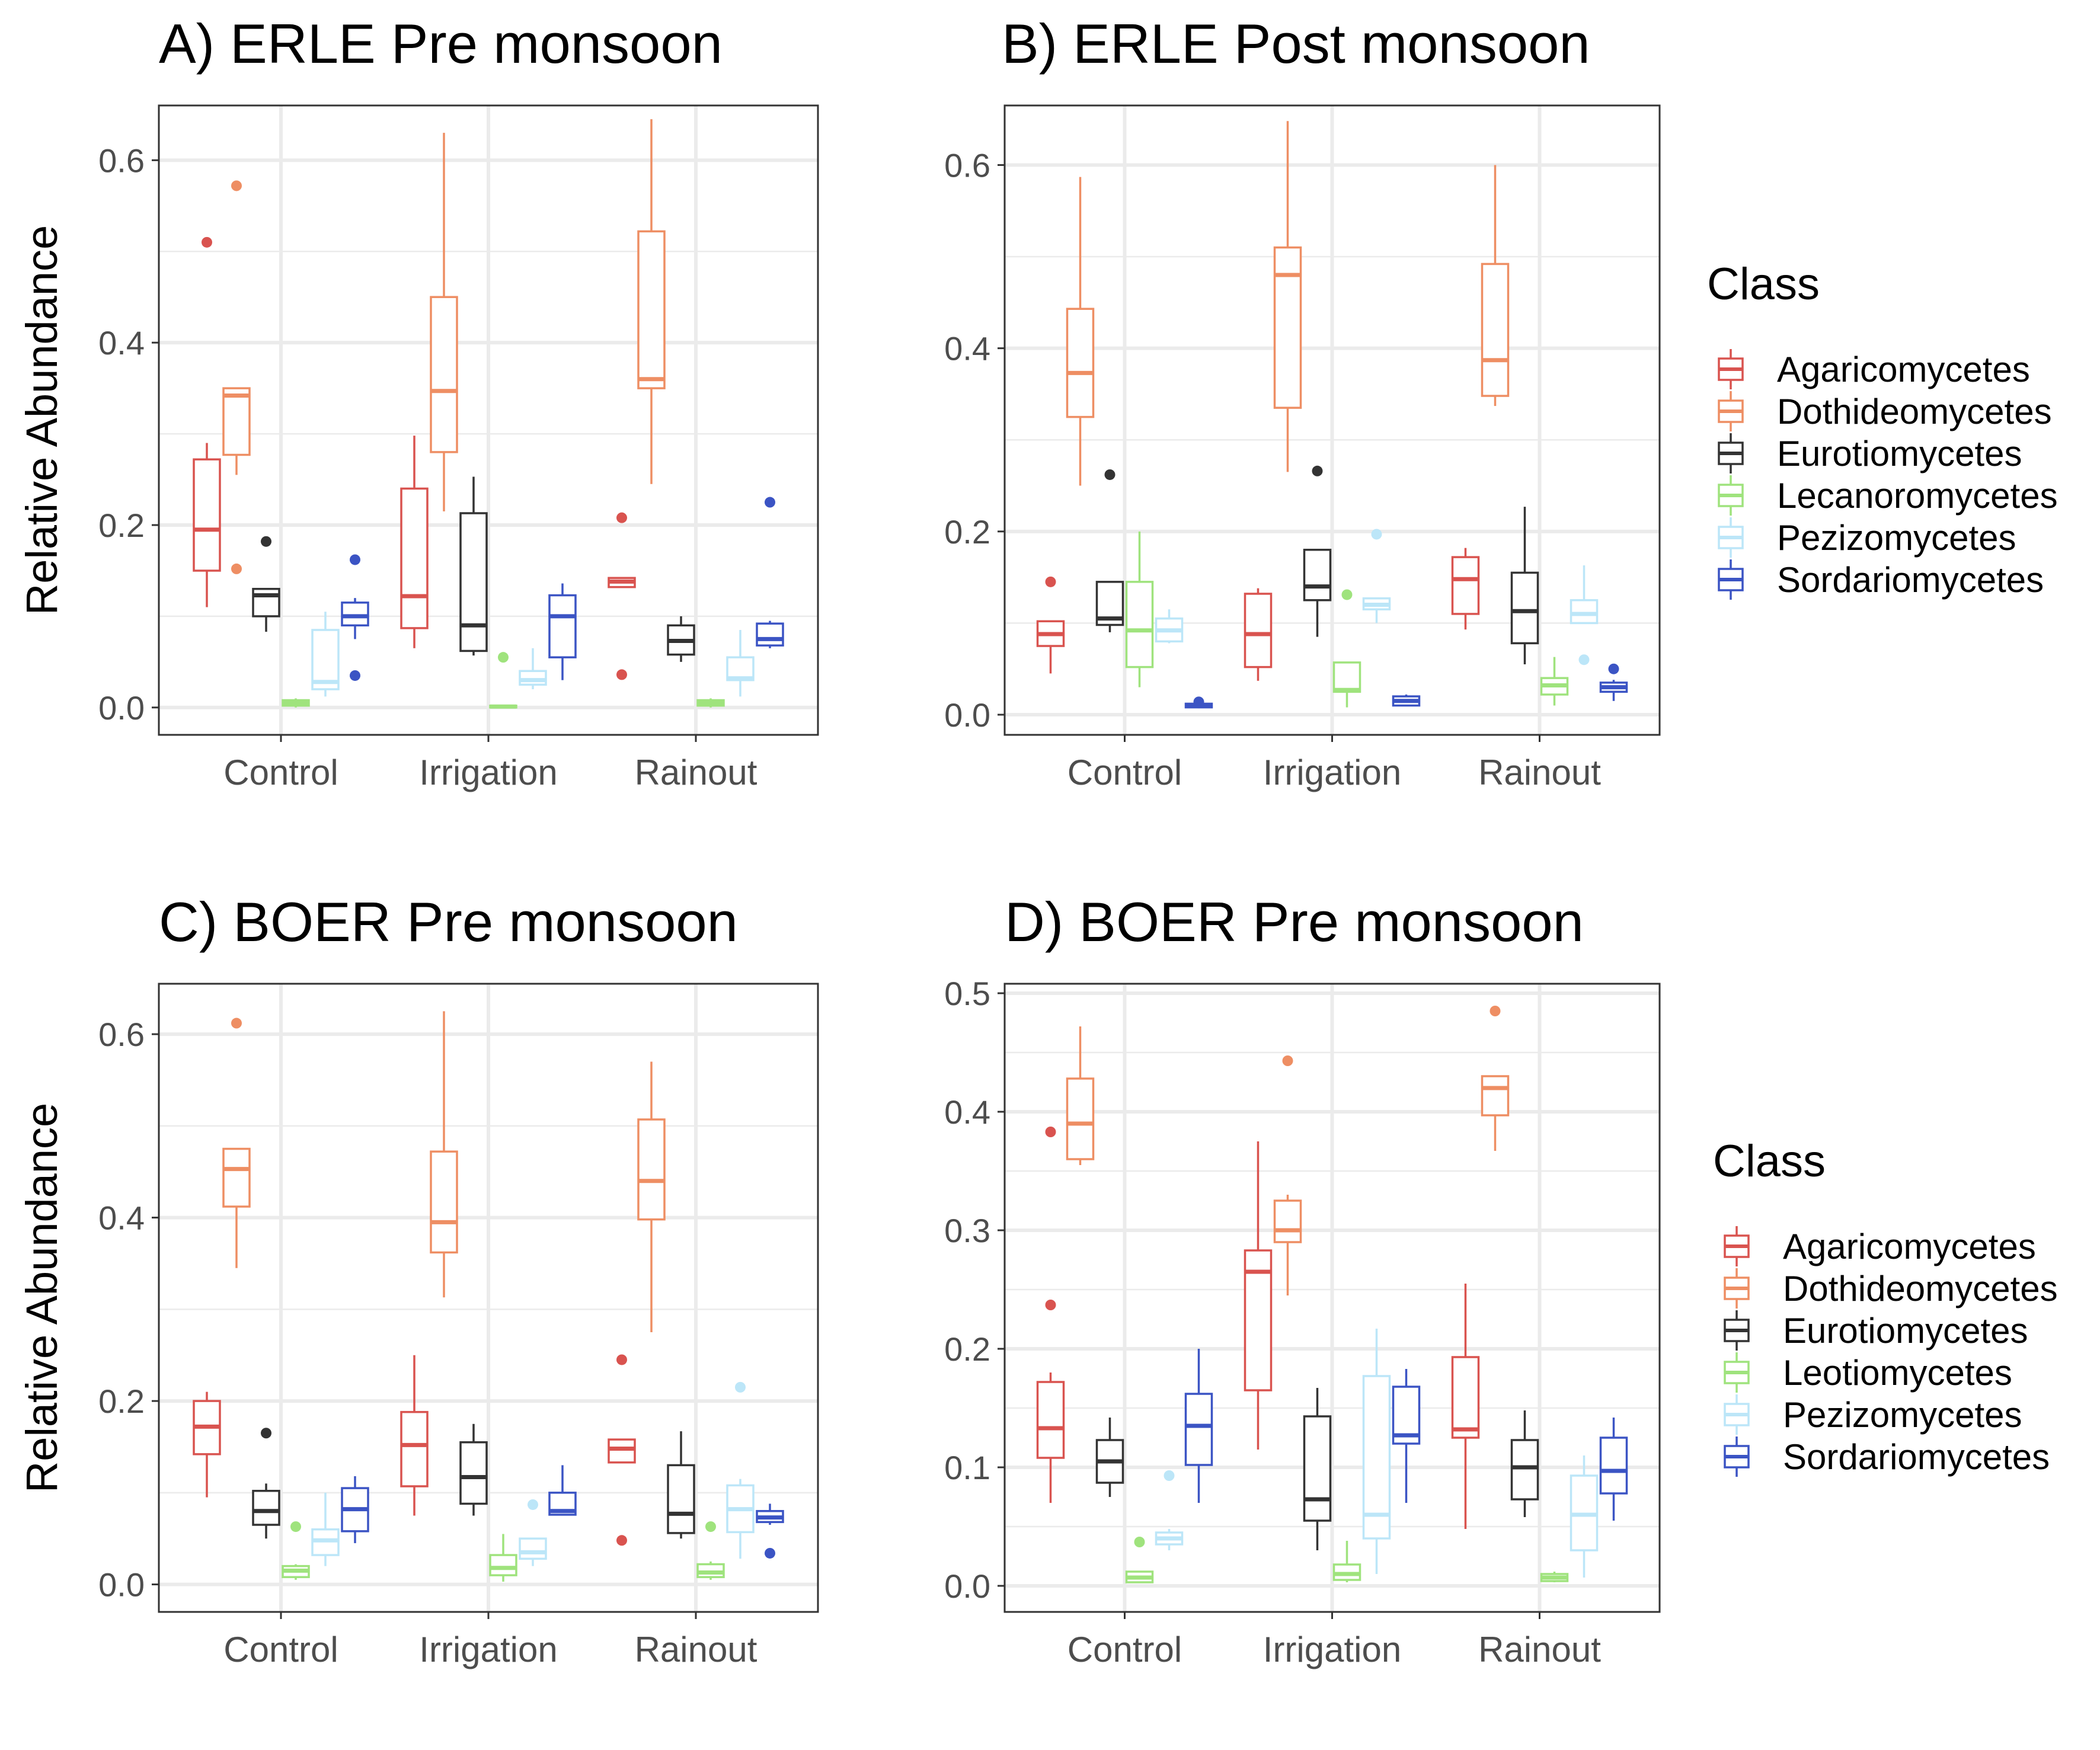 This screenshot has width=2100, height=1750. Describe the element at coordinates (1169, 626) in the screenshot. I see `box-pezizomycetes-control` at that location.